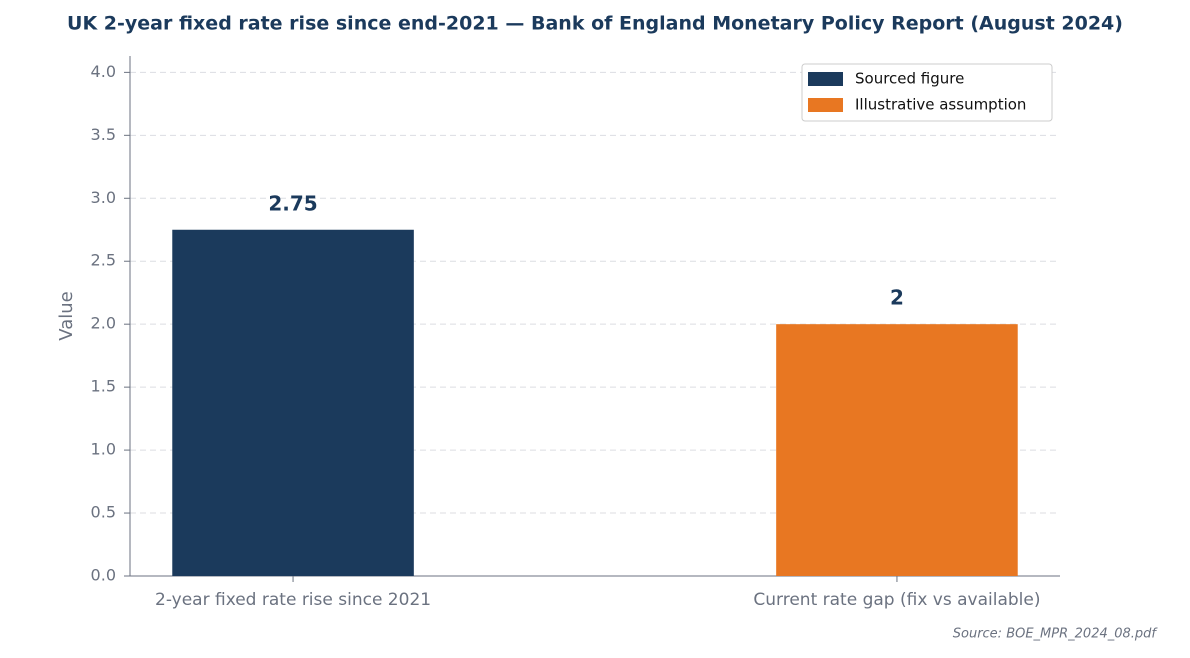 The image size is (1190, 658). What do you see at coordinates (1056, 634) in the screenshot?
I see `source-note: Source: BOE_MPR_2024_08.pdf` at bounding box center [1056, 634].